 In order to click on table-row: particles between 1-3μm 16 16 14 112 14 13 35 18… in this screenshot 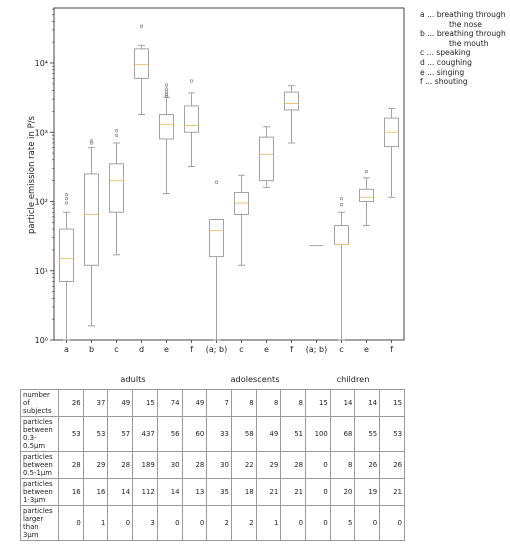, I will do `click(212, 491)`.